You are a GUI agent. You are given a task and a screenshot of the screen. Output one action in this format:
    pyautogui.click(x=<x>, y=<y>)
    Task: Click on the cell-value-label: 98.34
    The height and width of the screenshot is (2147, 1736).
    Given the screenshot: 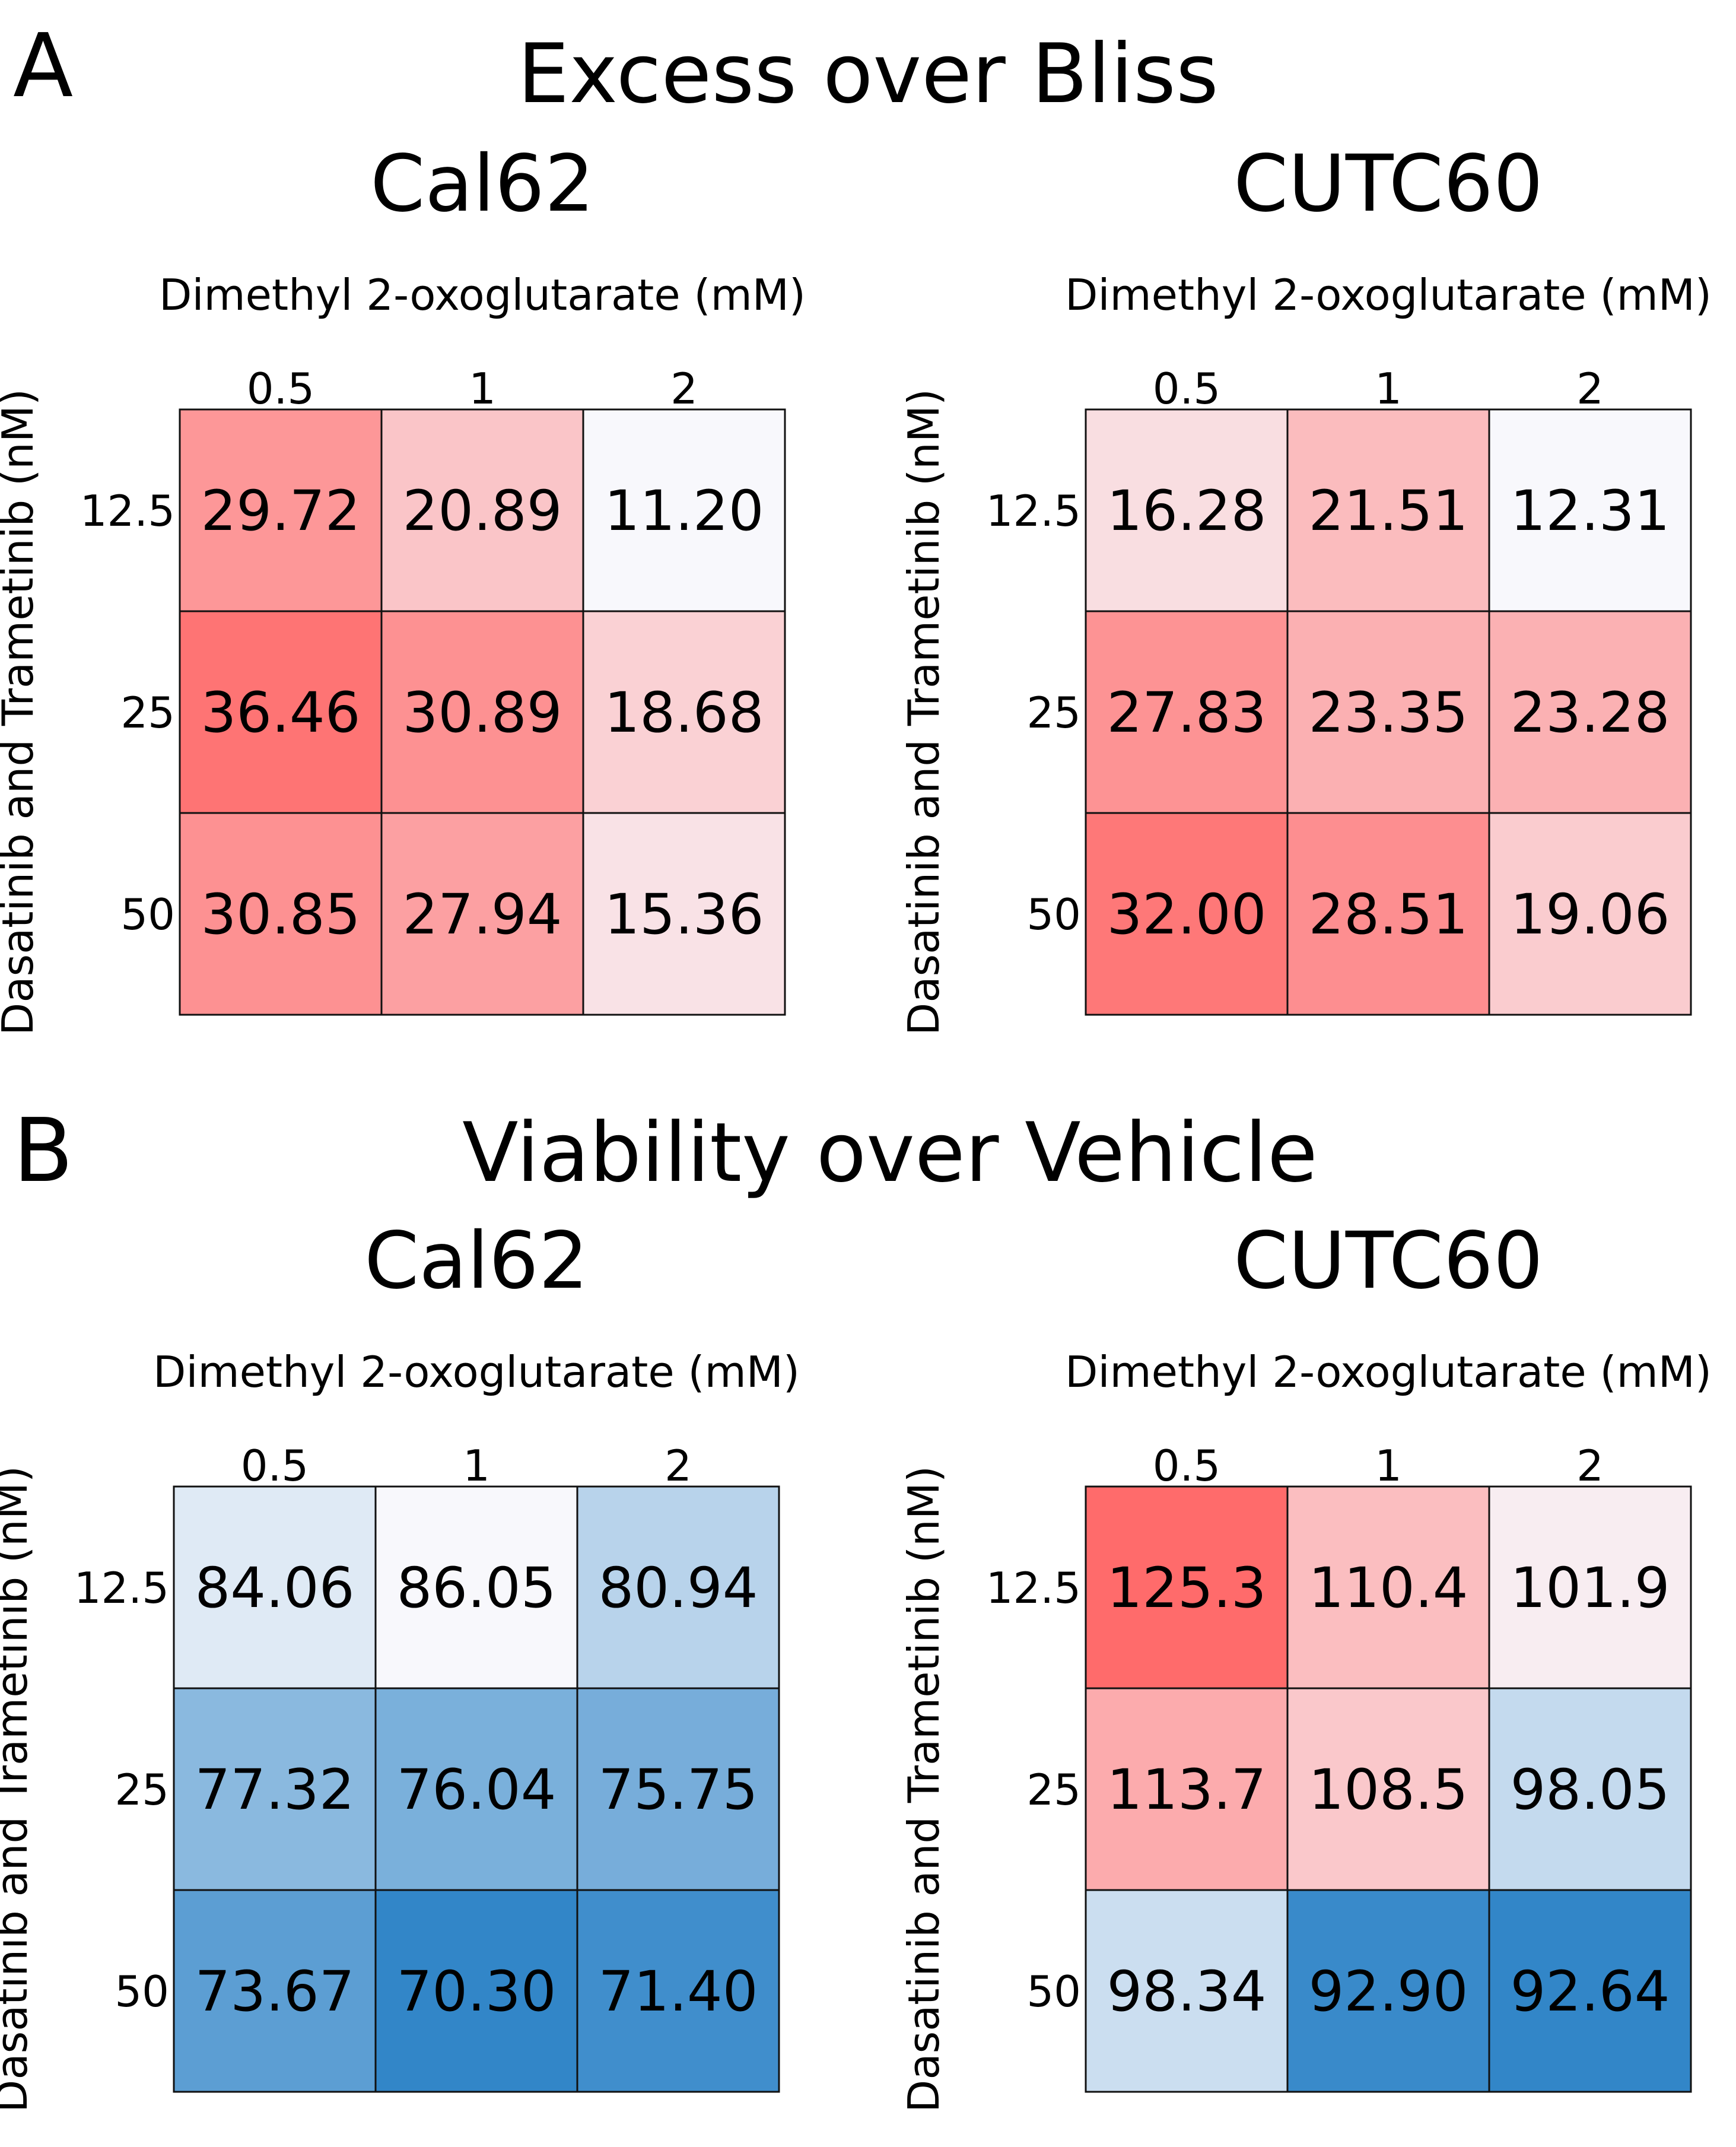 What is the action you would take?
    pyautogui.click(x=1186, y=1991)
    